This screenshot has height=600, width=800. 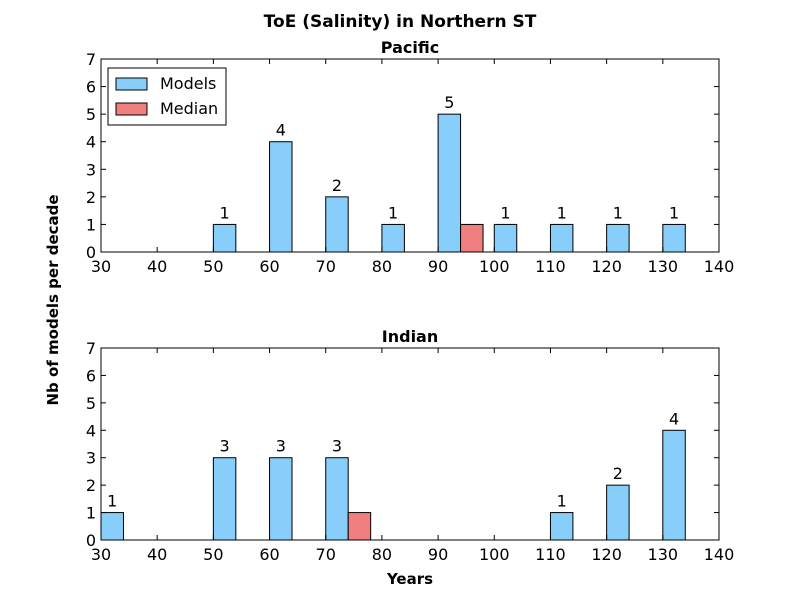 I want to click on legend-label: Median, so click(x=189, y=108).